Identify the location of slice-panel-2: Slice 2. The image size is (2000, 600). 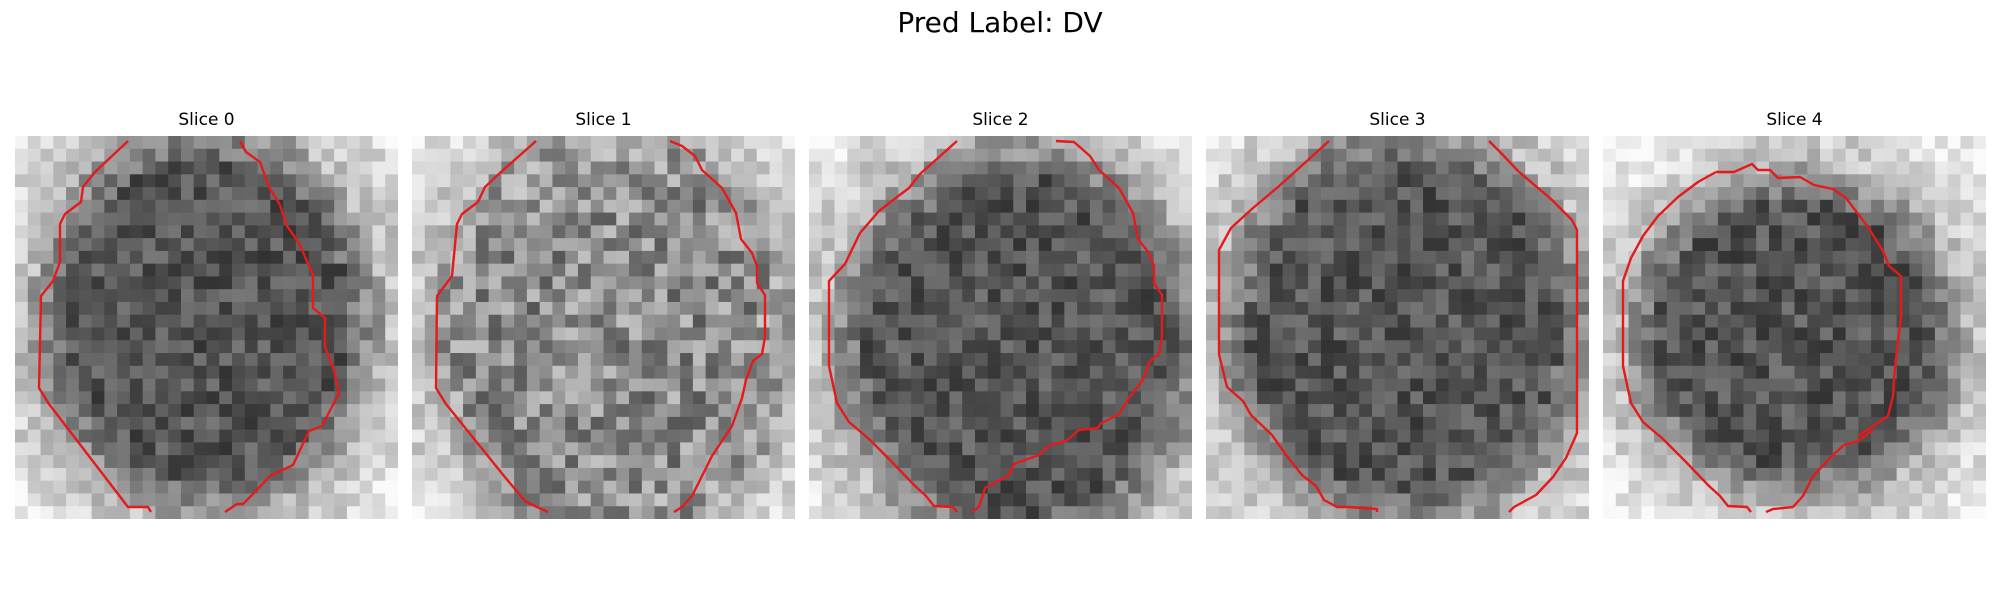
(1000, 313).